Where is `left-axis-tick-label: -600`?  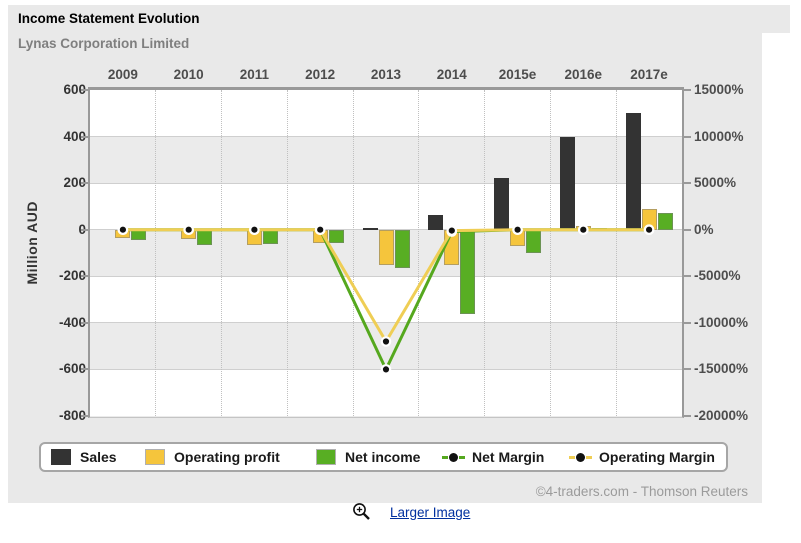
left-axis-tick-label: -600 is located at coordinates (72, 369).